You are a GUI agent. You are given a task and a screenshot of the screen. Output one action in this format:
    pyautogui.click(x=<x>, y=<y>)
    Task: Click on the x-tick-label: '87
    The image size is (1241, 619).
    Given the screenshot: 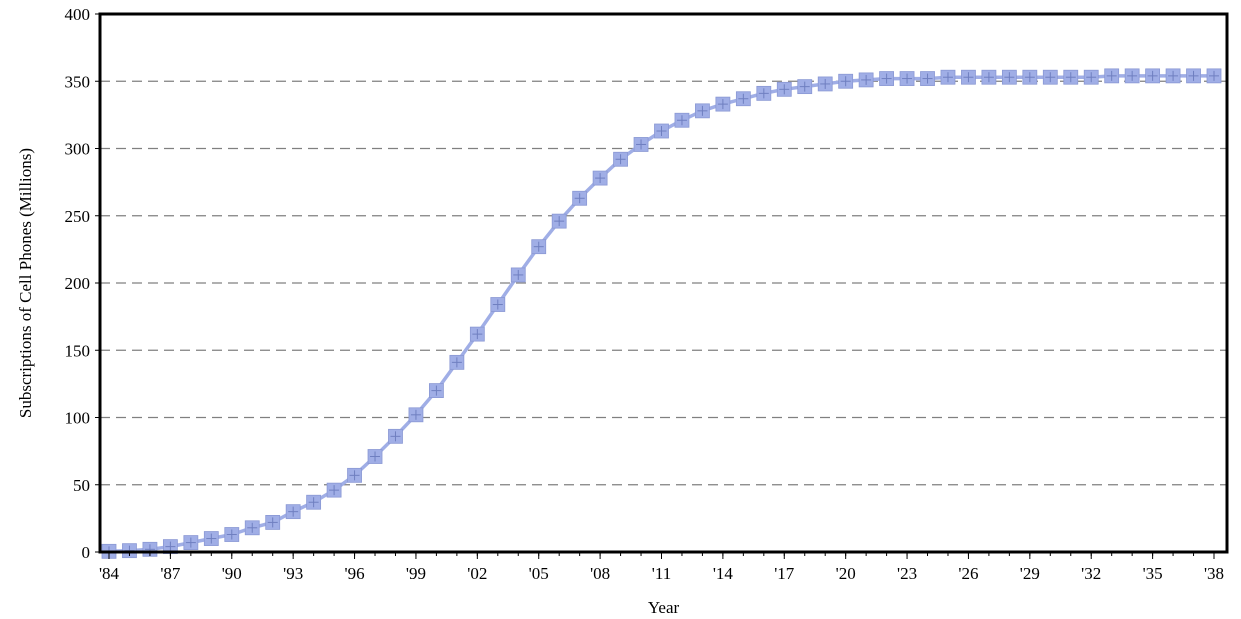 What is the action you would take?
    pyautogui.click(x=170, y=573)
    